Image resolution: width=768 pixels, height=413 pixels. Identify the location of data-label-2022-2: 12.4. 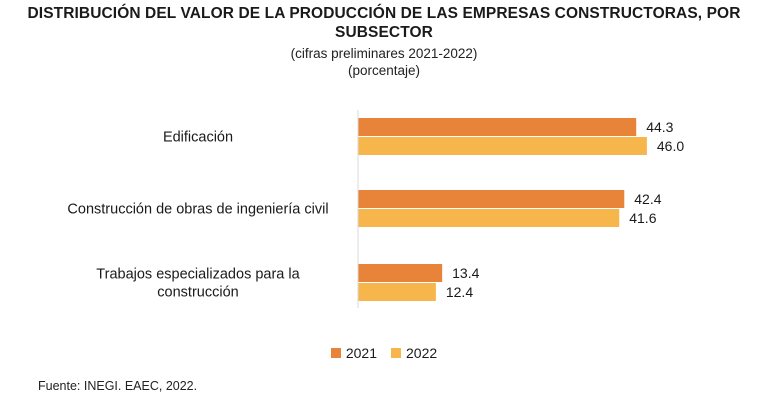
(459, 292).